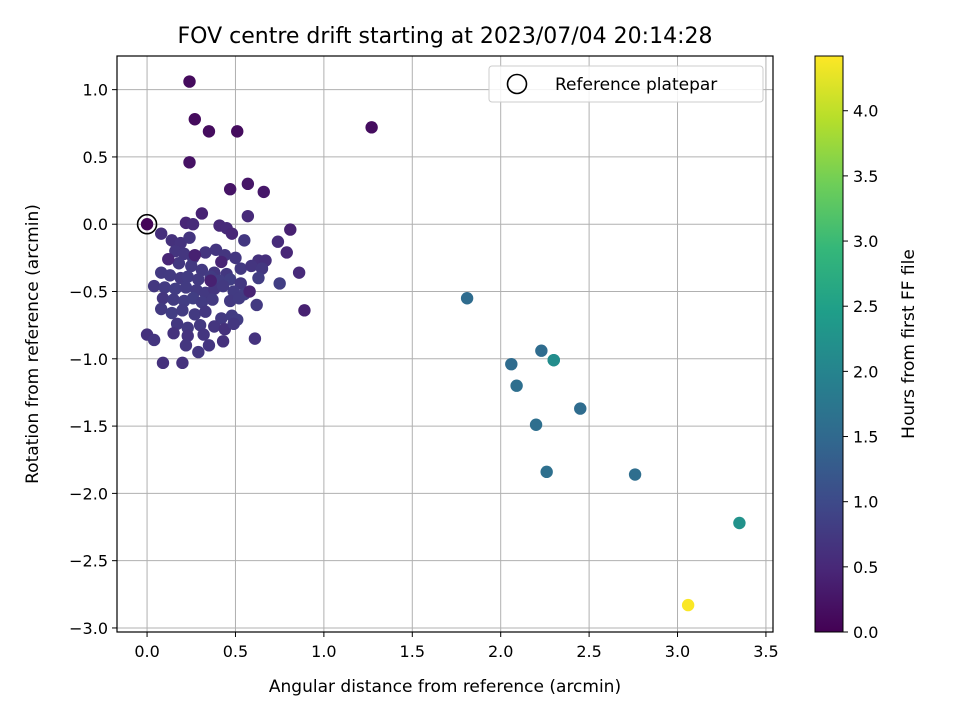  Describe the element at coordinates (95, 157) in the screenshot. I see `y-tick-label: 0.5` at that location.